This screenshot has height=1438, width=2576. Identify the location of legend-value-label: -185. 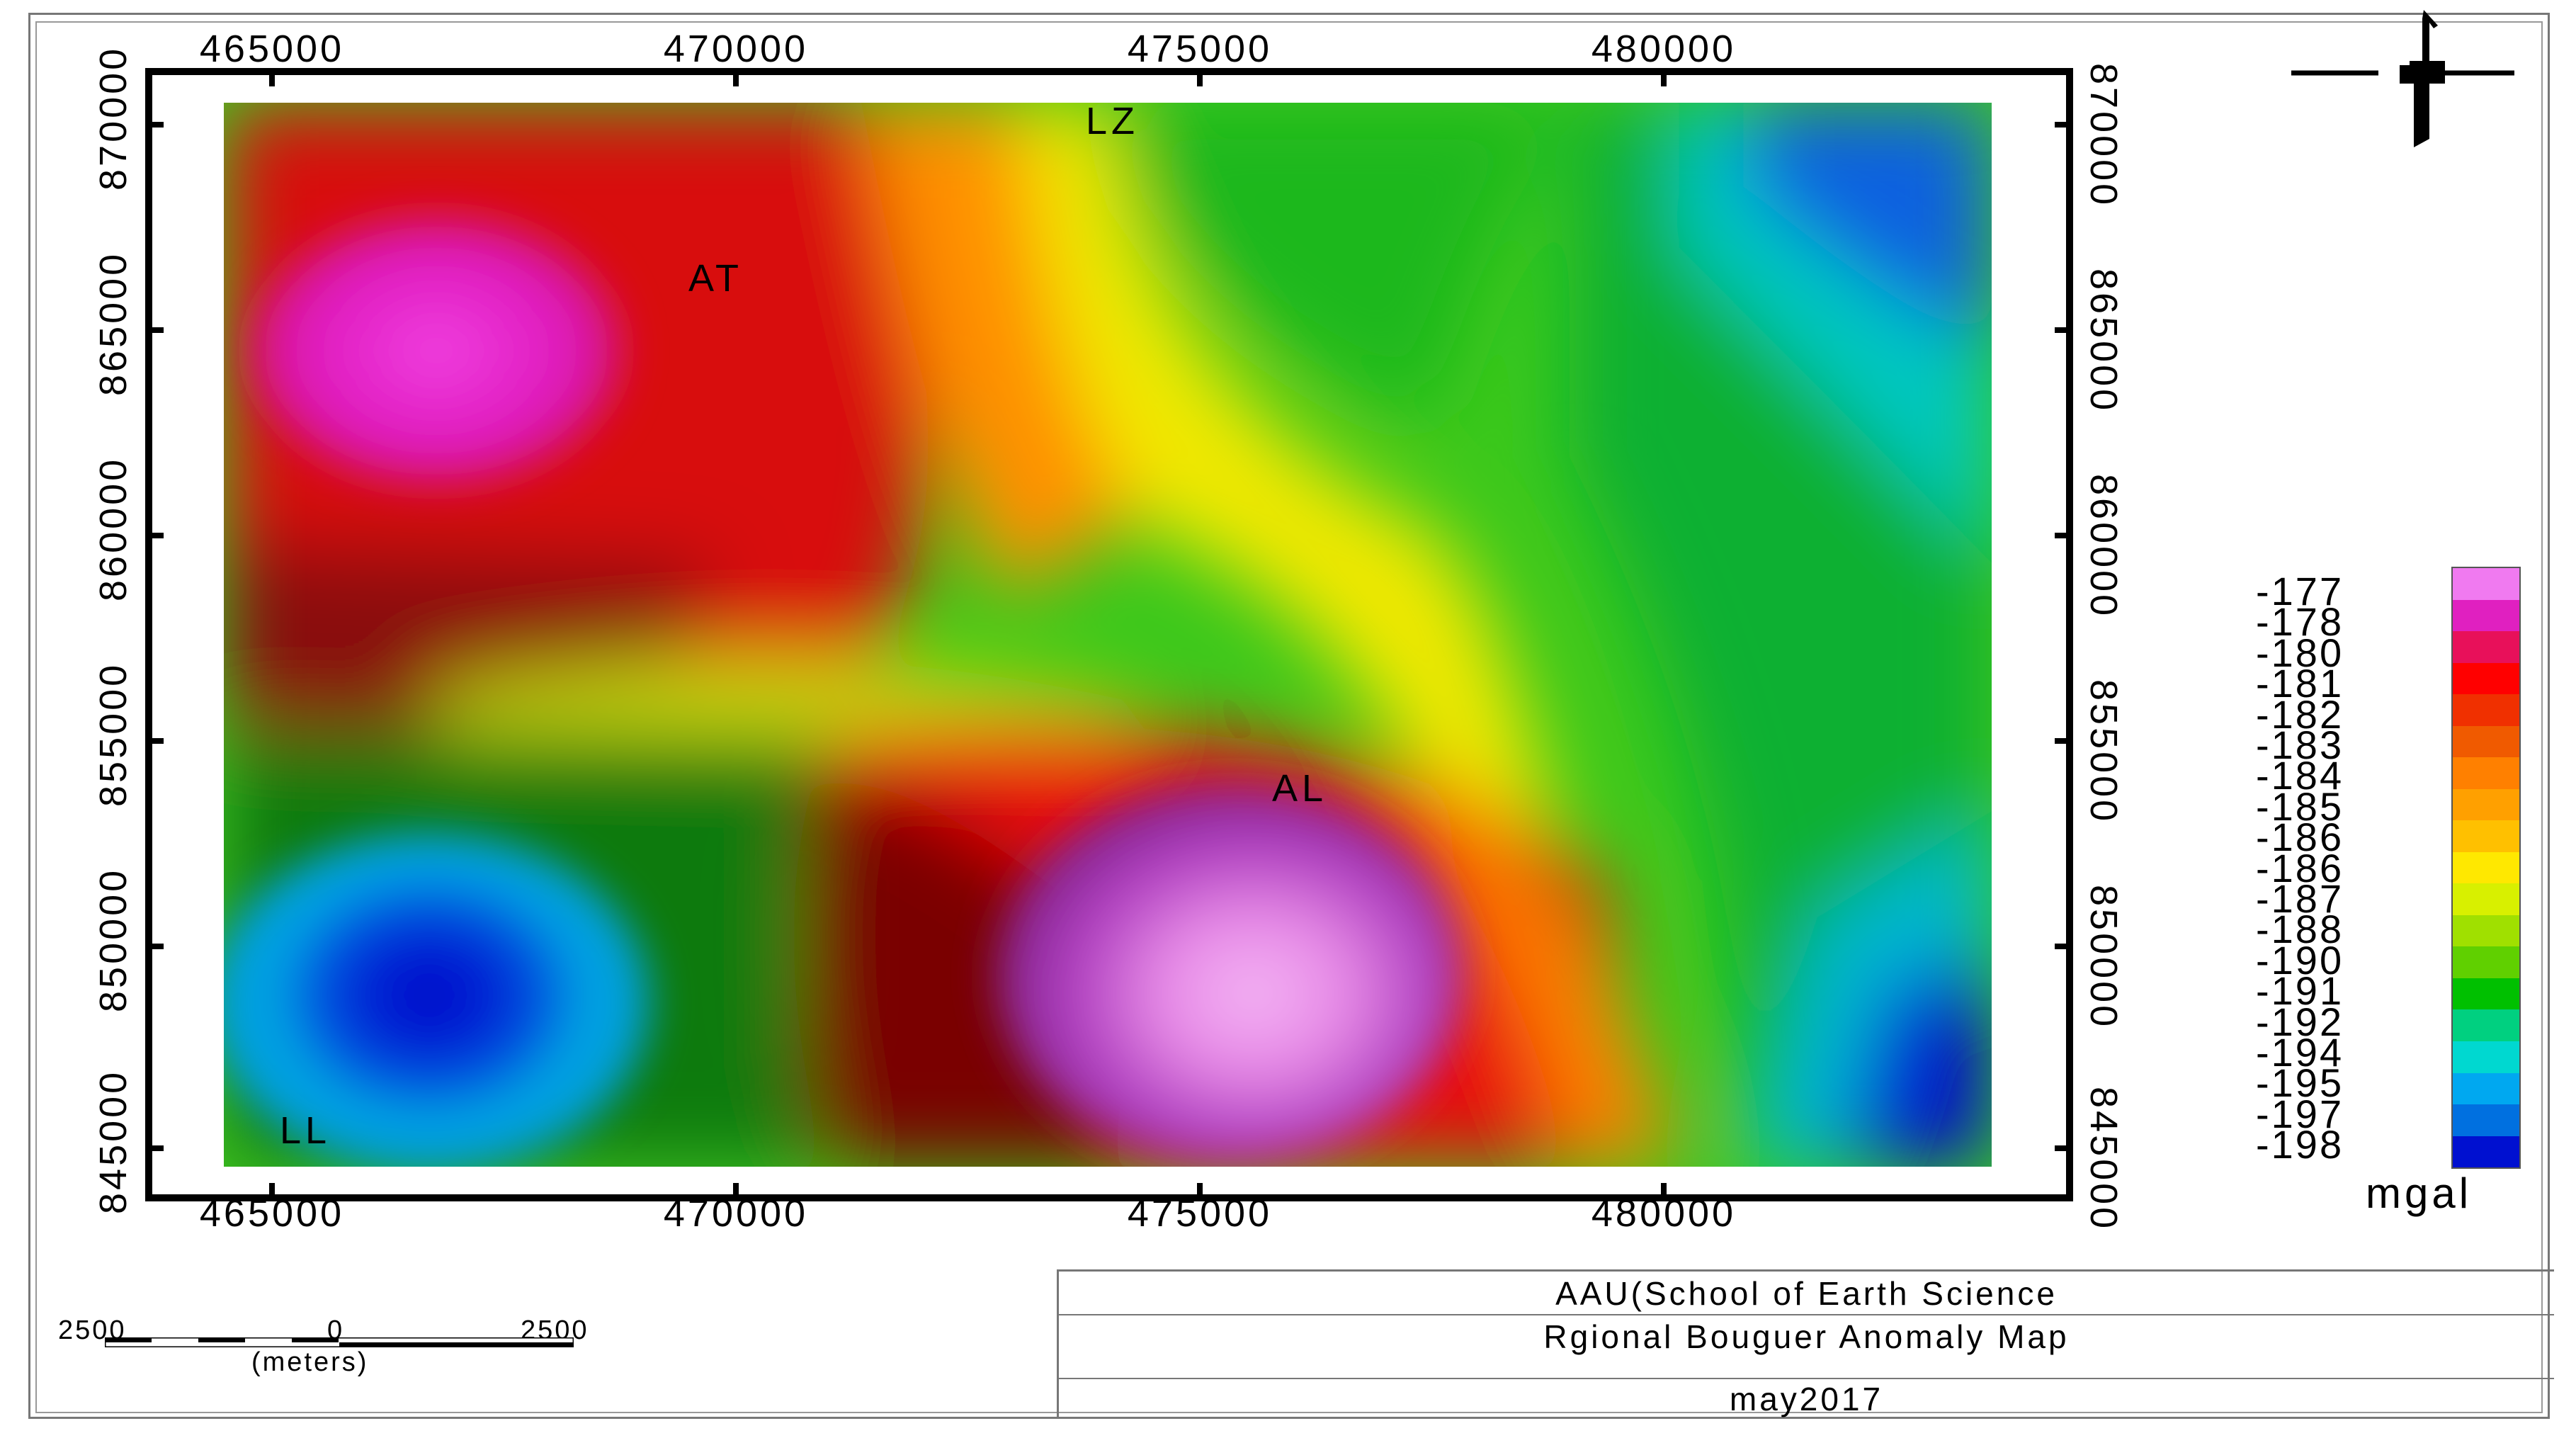
(2300, 806).